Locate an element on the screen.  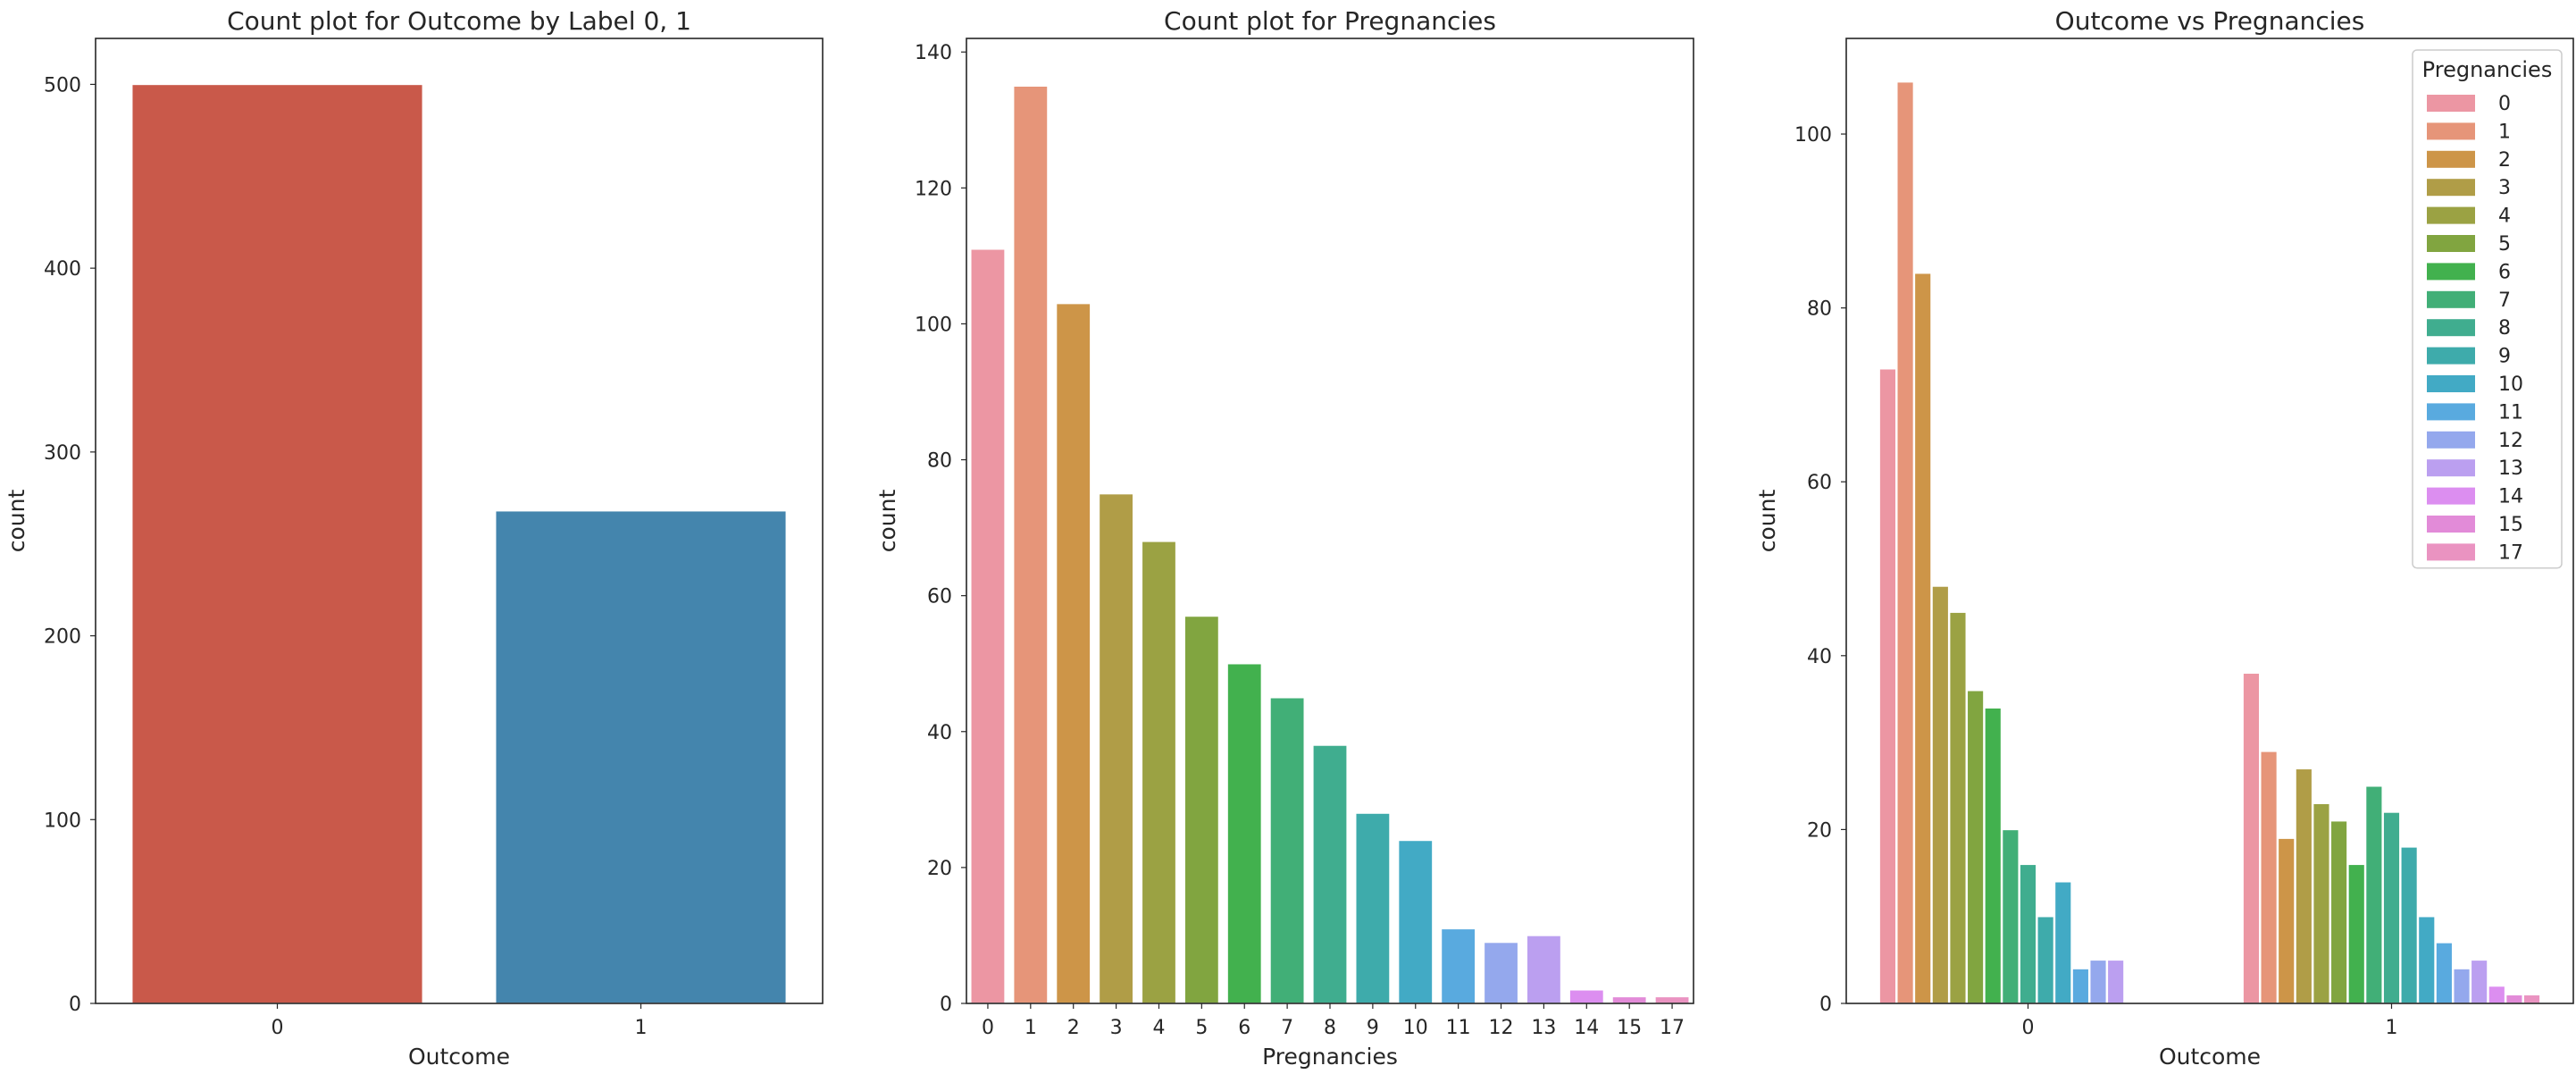
legend-label-14: 14 is located at coordinates (2511, 497).